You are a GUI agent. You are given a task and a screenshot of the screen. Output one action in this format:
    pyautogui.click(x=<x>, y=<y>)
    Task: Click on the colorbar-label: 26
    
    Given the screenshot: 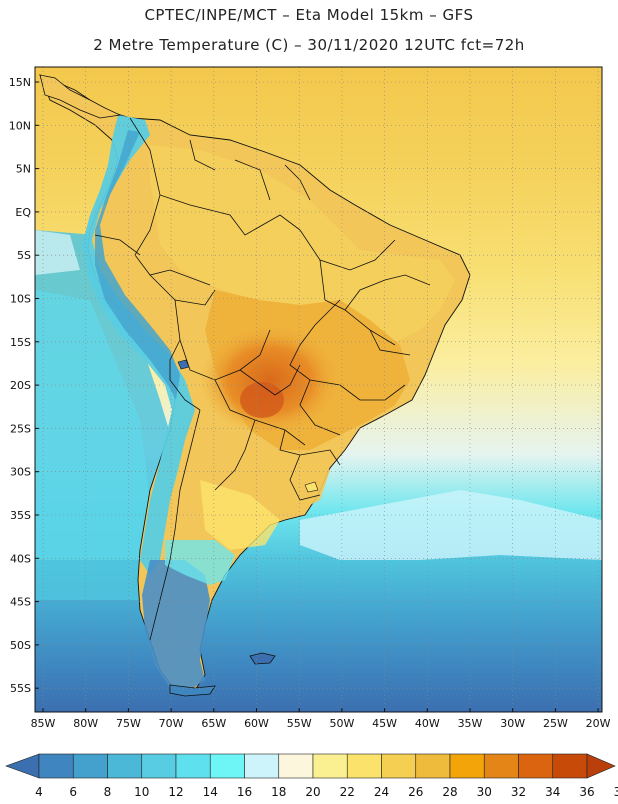 What is the action you would take?
    pyautogui.click(x=415, y=792)
    